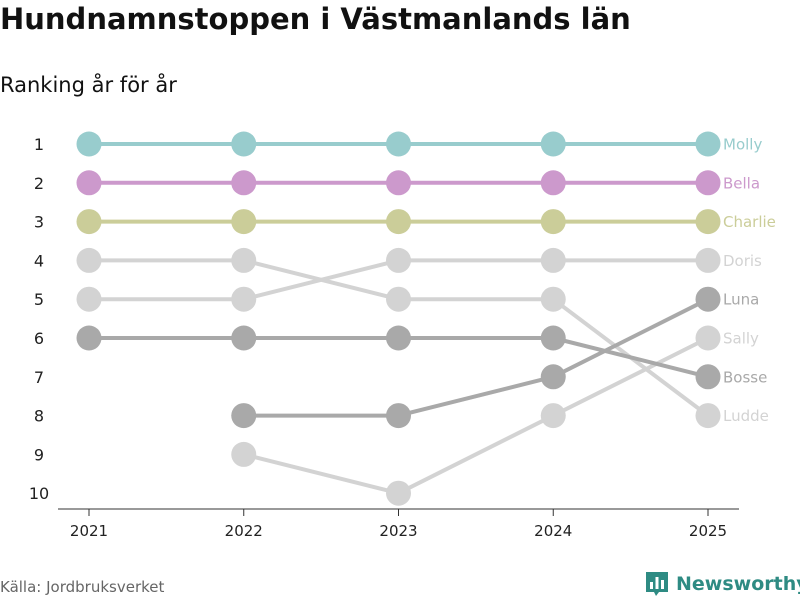 Image resolution: width=800 pixels, height=600 pixels. Describe the element at coordinates (749, 222) in the screenshot. I see `end-label-charlie: Charlie` at that location.